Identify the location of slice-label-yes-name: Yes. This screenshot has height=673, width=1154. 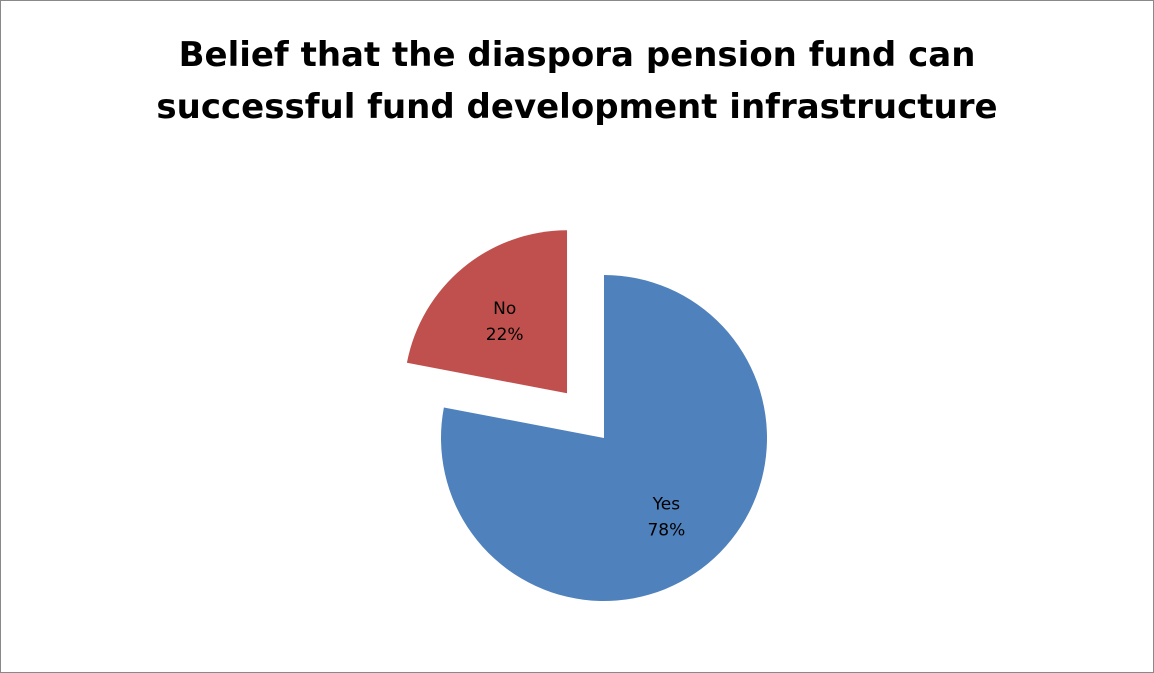
(666, 504).